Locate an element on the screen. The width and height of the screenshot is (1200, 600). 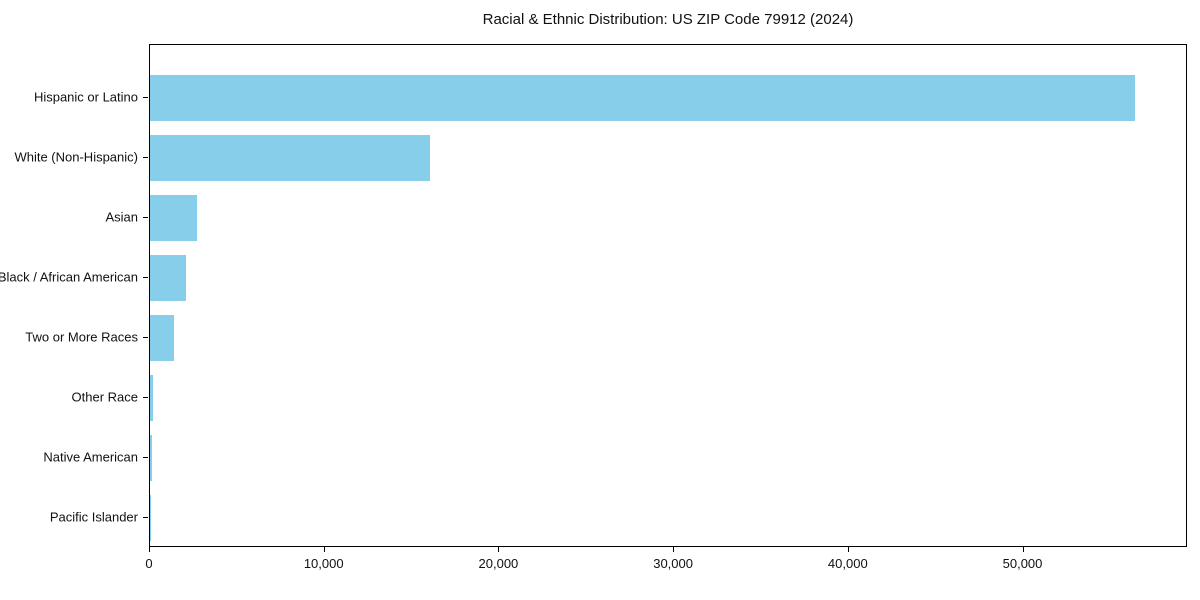
x-axis: 0 10,000 20,000 30,000 40,000 50,000 is located at coordinates (666, 567).